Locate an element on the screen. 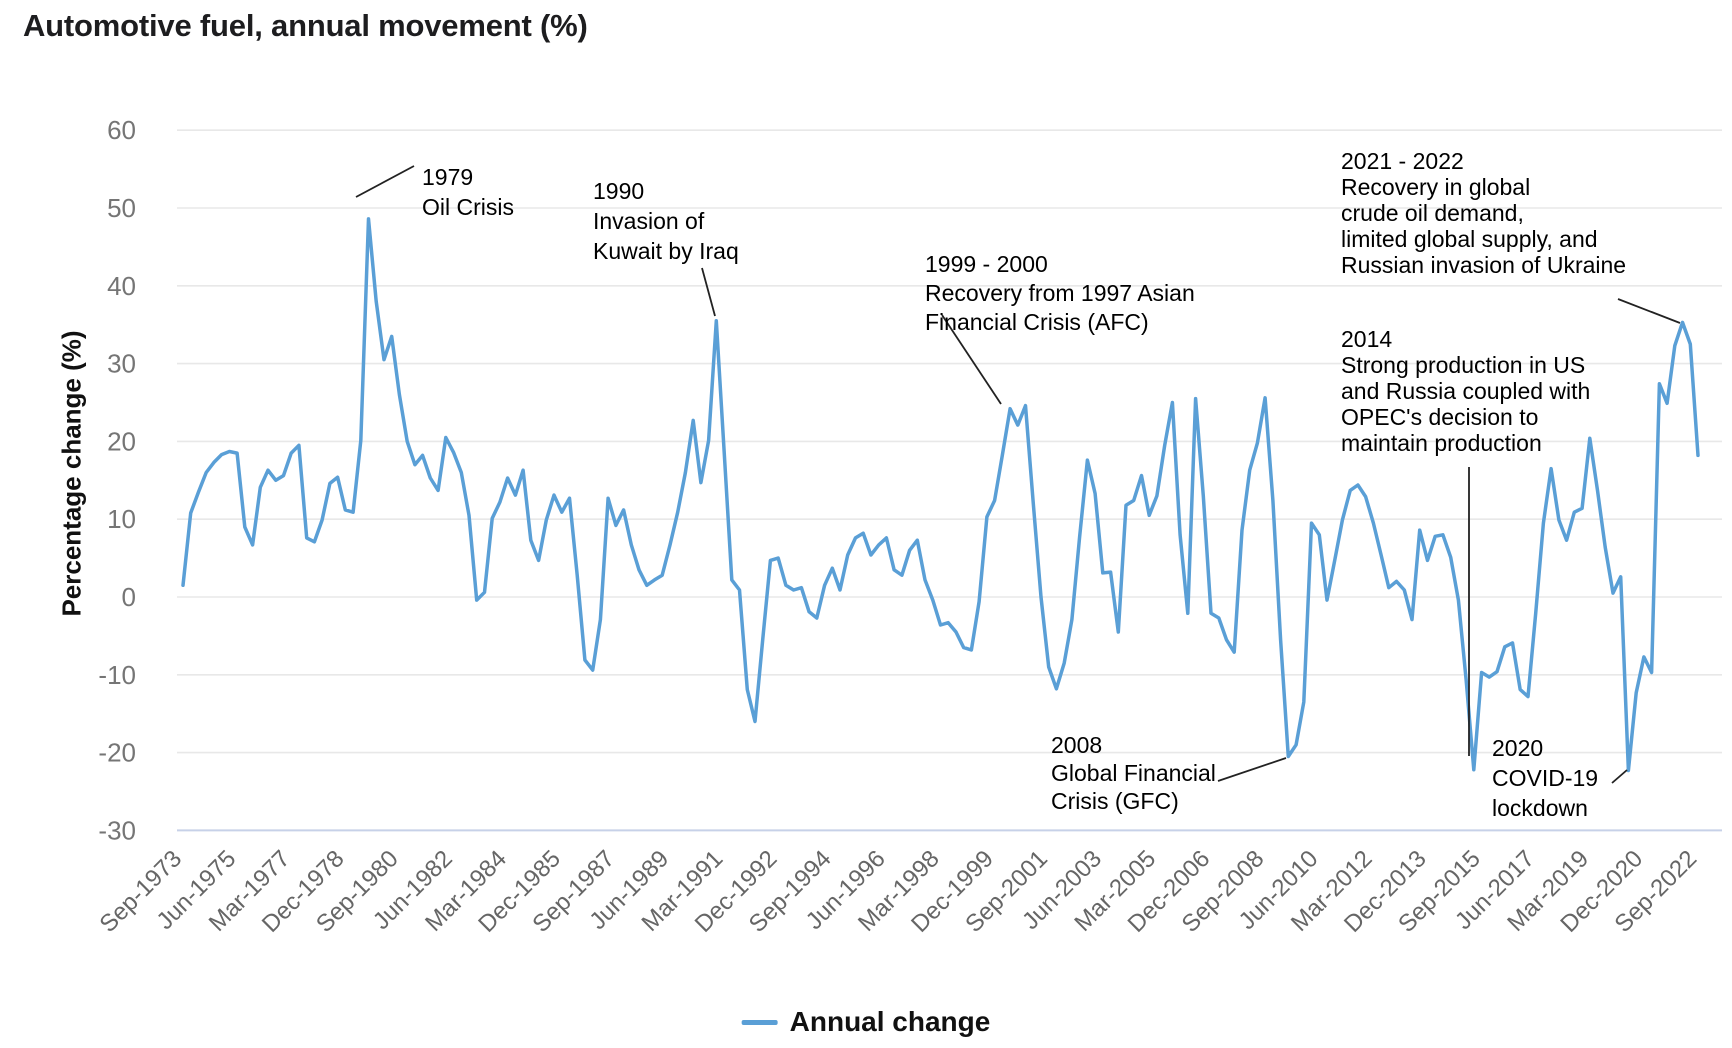  chart-title: Automotive fuel, annual movement (%) is located at coordinates (305, 25).